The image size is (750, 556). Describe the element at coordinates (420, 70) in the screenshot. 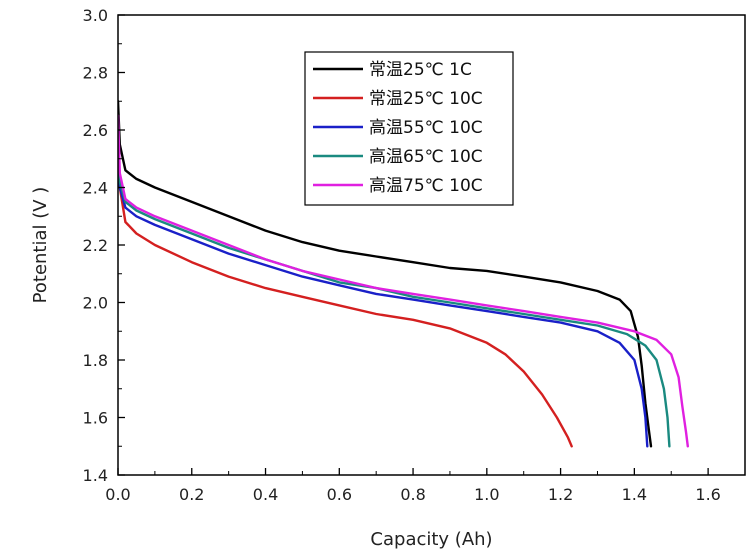

I see `legend-label: 常温25℃ 1C` at that location.